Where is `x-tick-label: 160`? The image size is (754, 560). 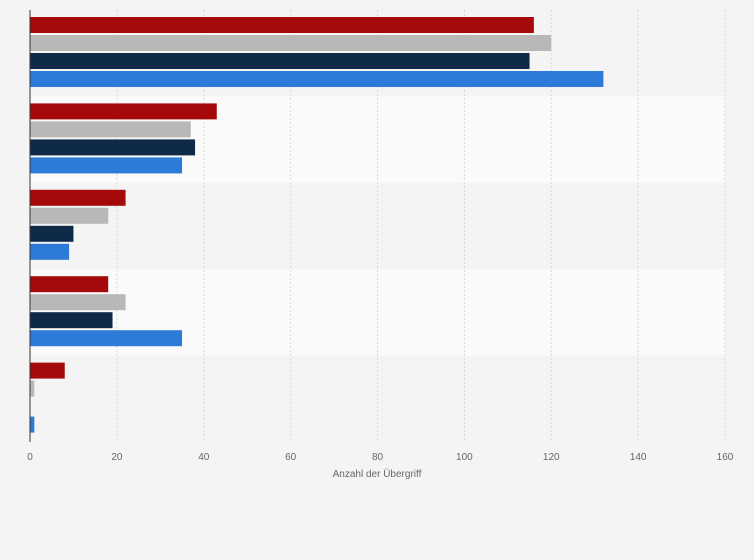
x-tick-label: 160 is located at coordinates (725, 457).